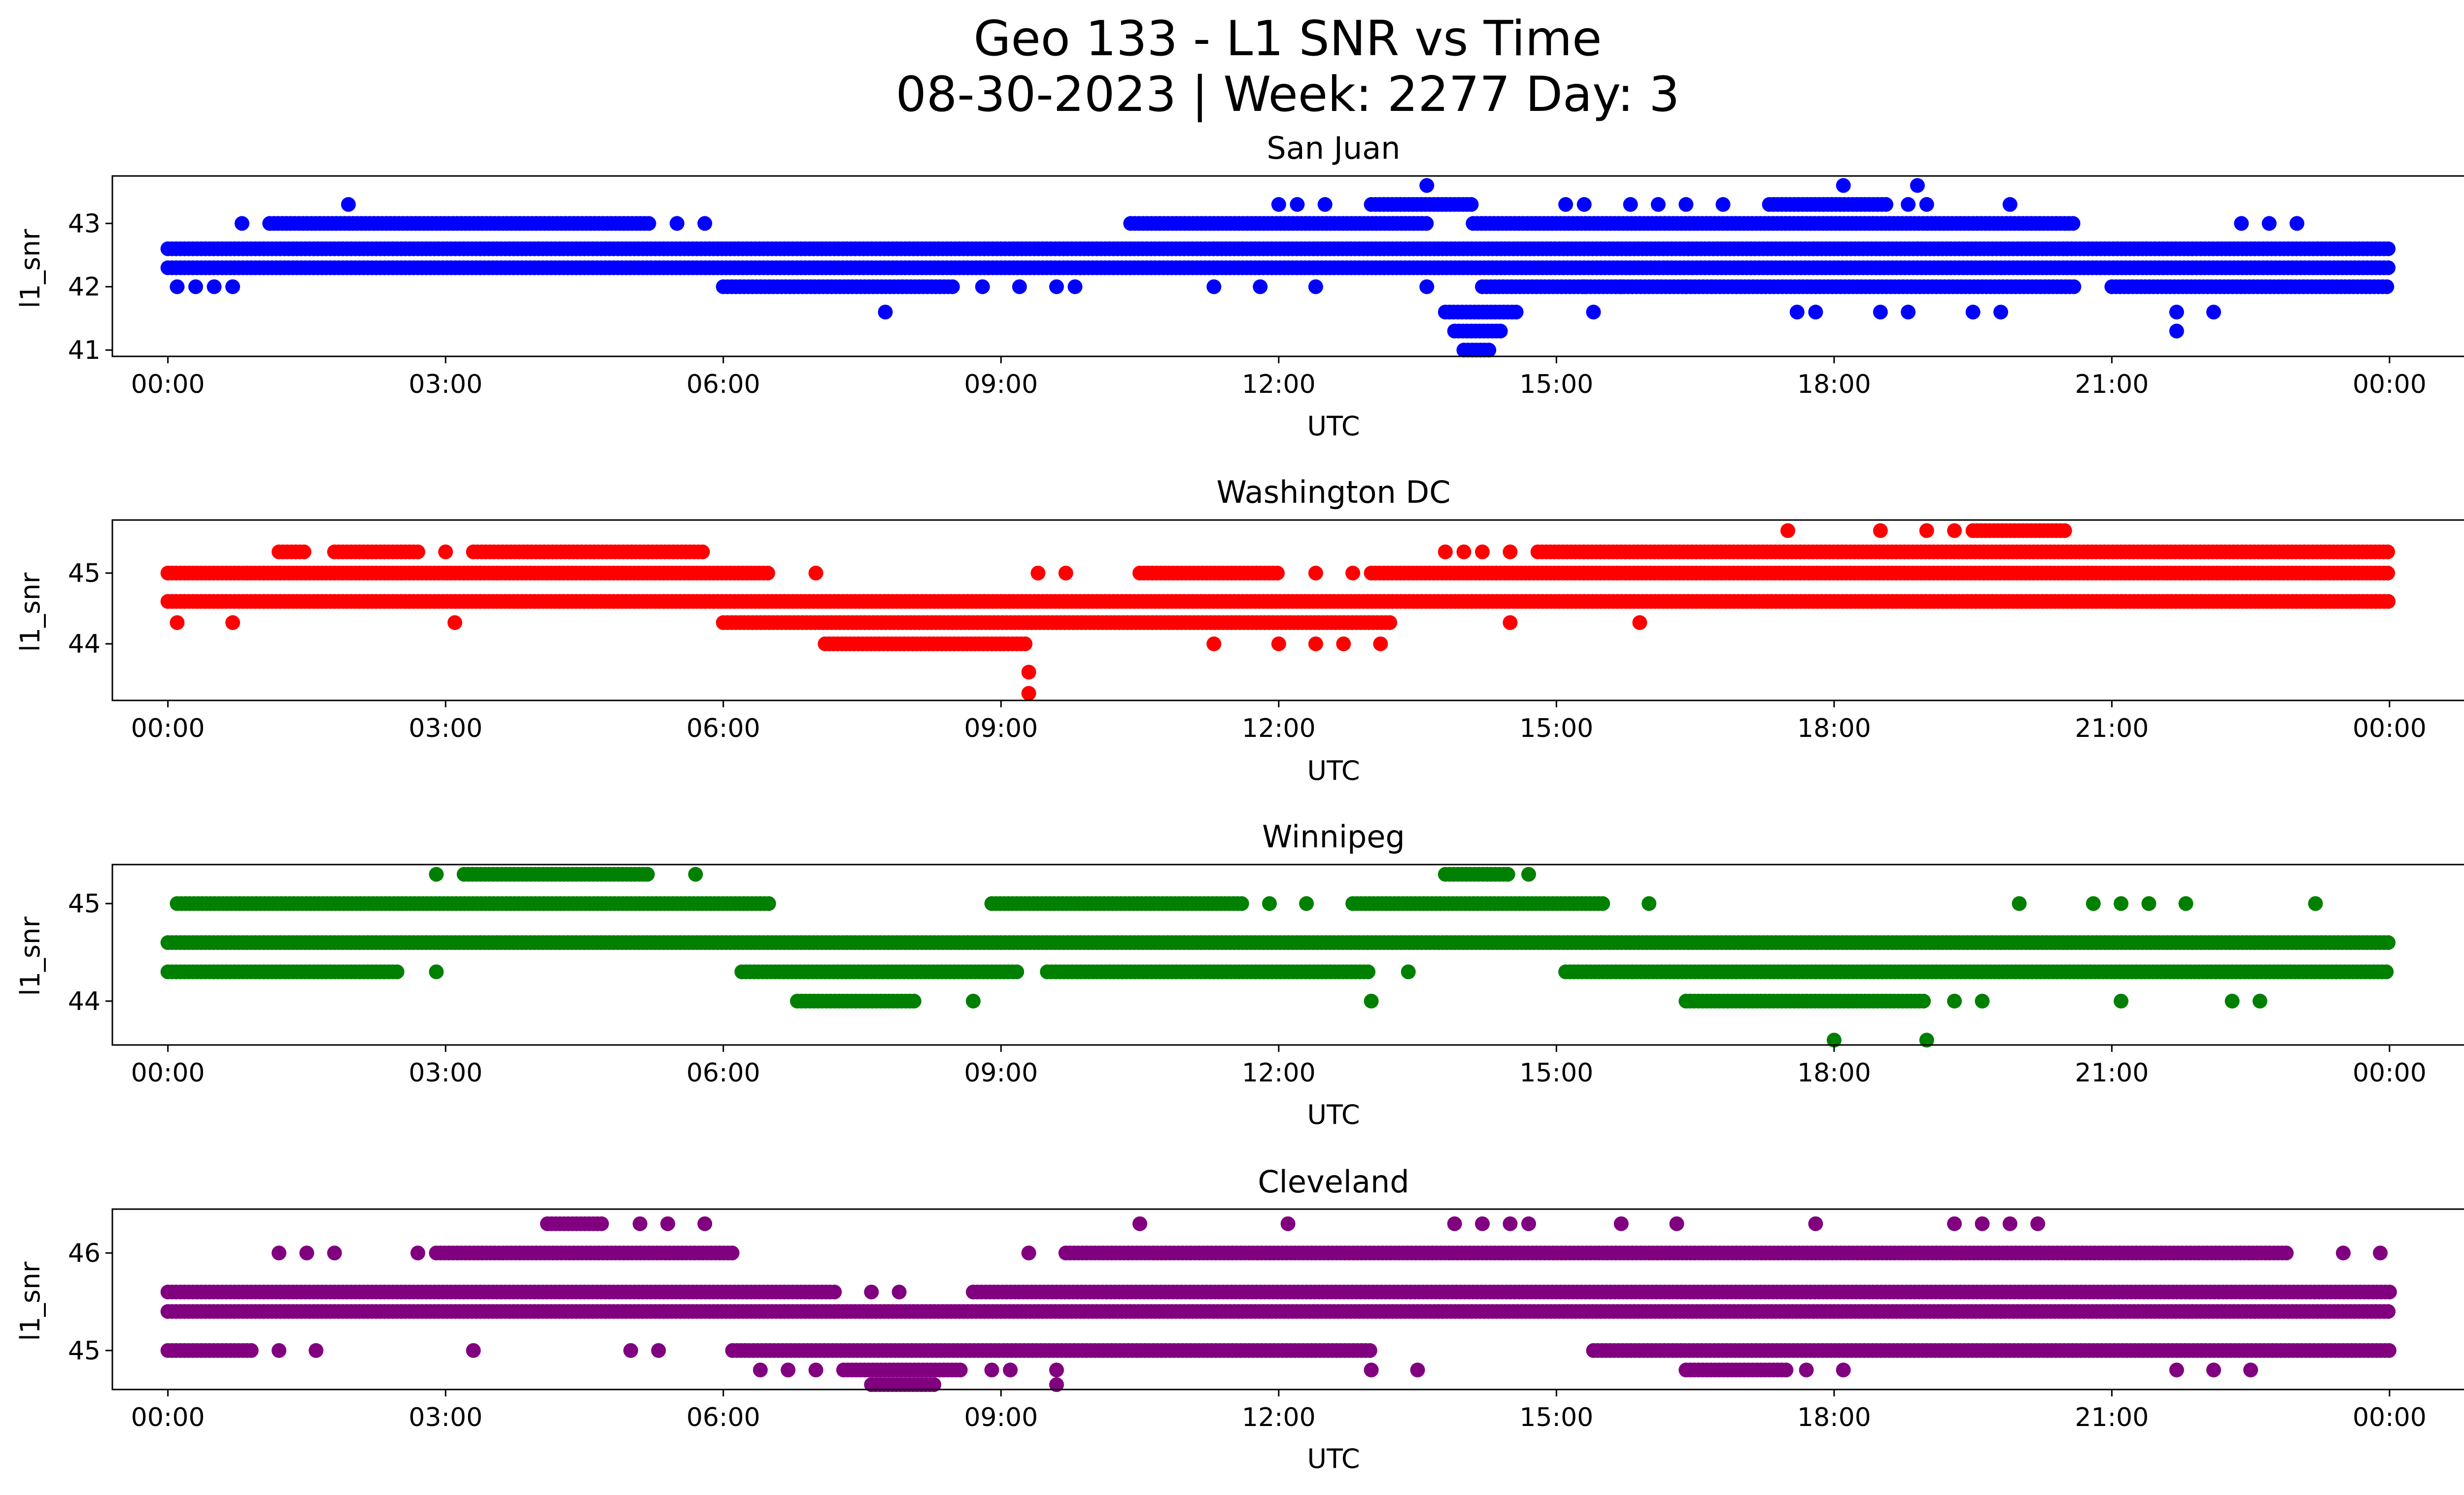 This screenshot has width=2464, height=1495. Describe the element at coordinates (2112, 1073) in the screenshot. I see `x-tick-label: 21:00` at that location.